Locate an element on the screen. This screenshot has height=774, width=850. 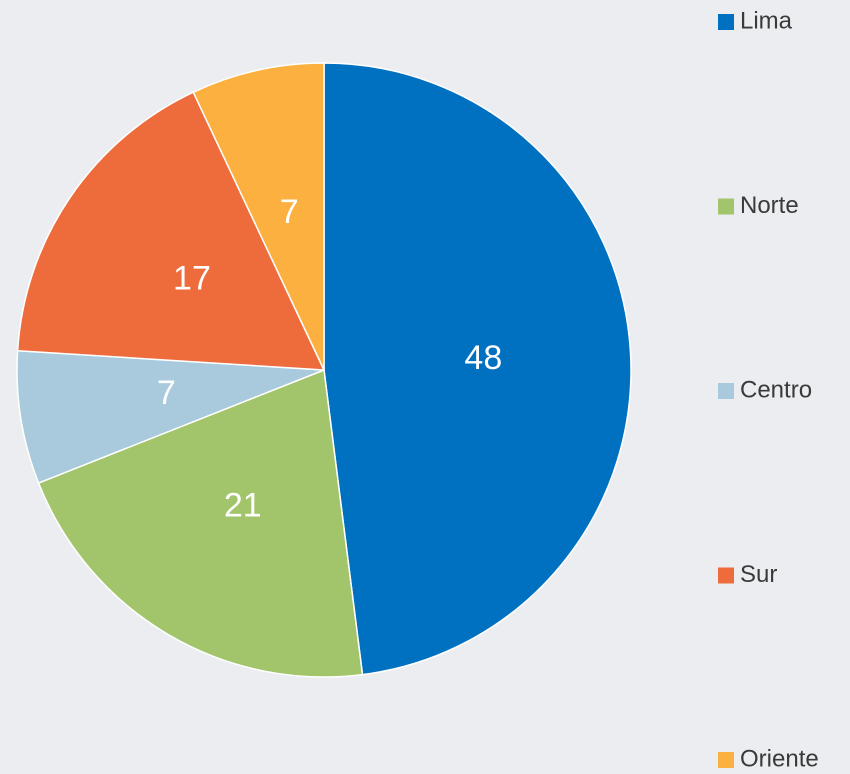
legend-label: Lima is located at coordinates (766, 20).